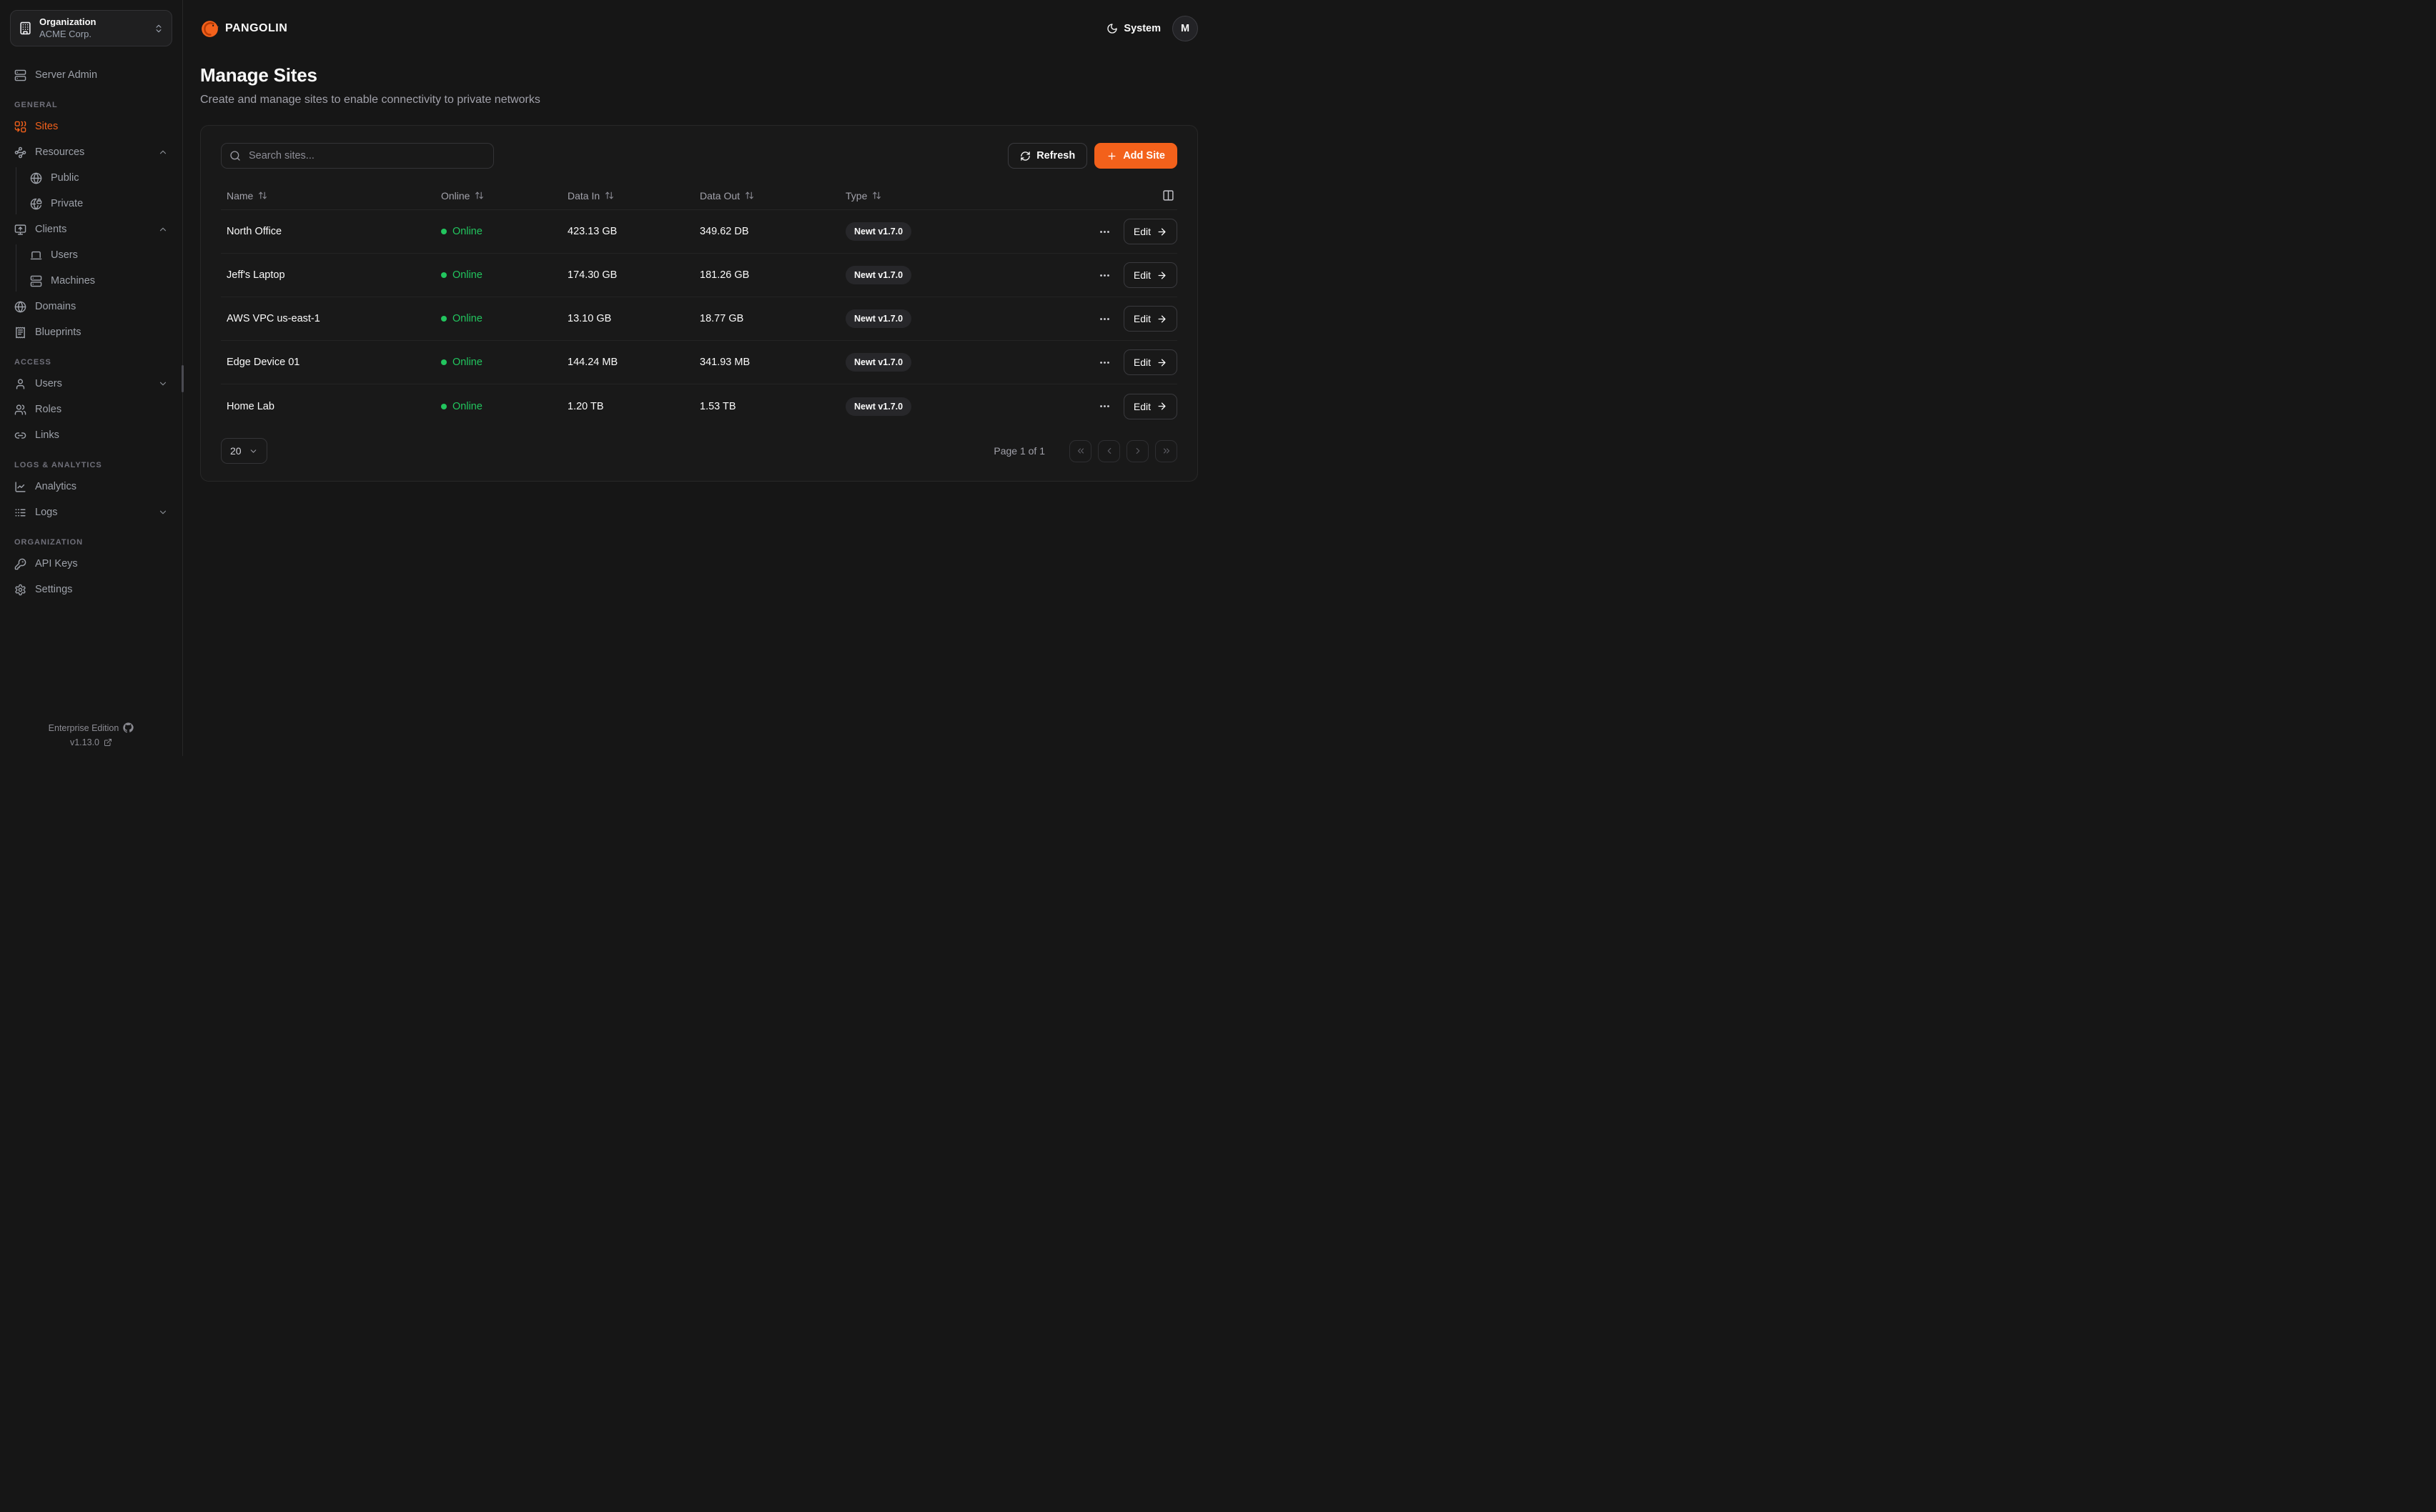 The height and width of the screenshot is (1512, 2436). I want to click on last-page-button, so click(1166, 450).